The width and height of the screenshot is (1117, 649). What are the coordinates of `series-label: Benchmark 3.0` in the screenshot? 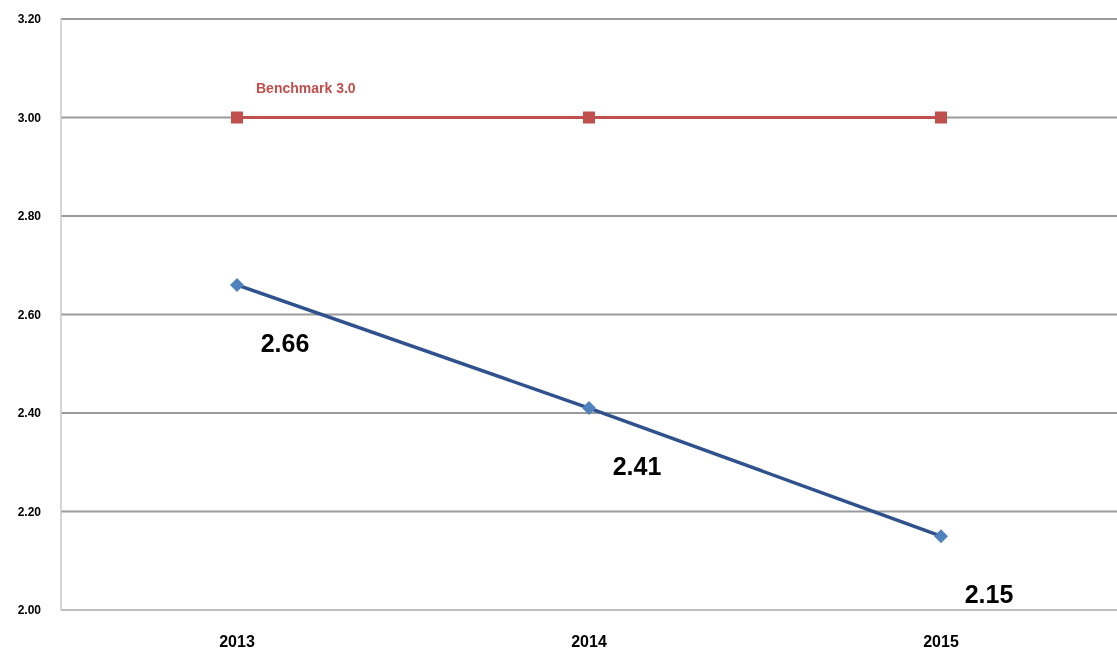 It's located at (306, 87).